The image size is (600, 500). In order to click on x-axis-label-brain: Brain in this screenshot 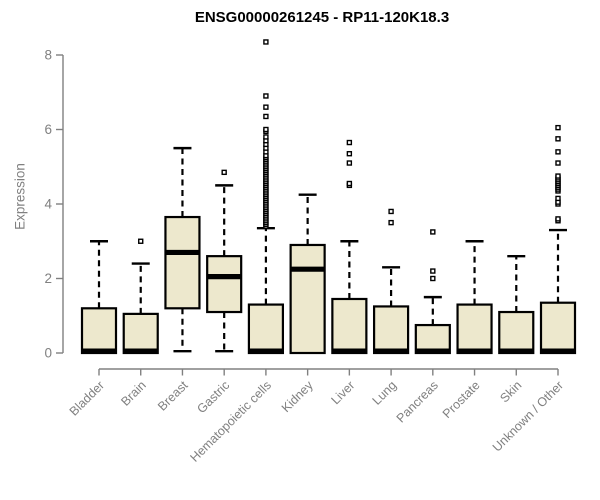, I will do `click(133, 393)`.